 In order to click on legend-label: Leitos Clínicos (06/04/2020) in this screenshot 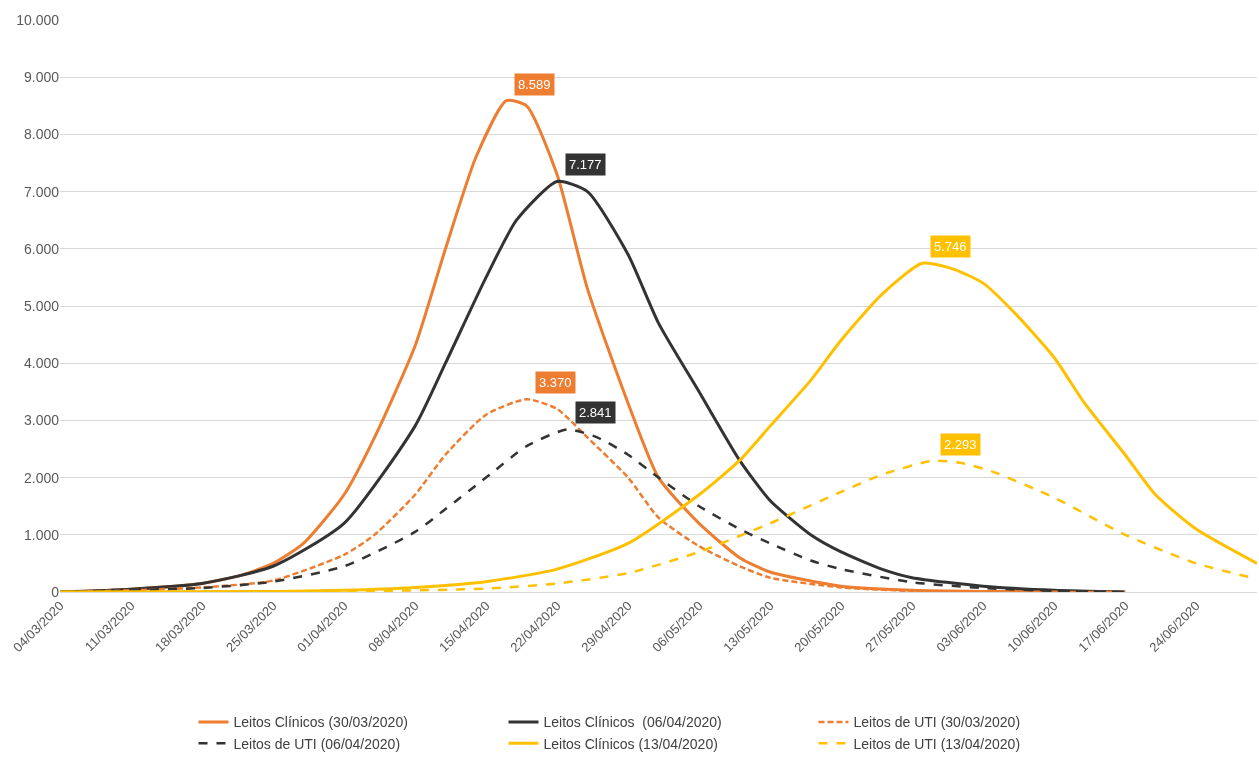, I will do `click(632, 722)`.